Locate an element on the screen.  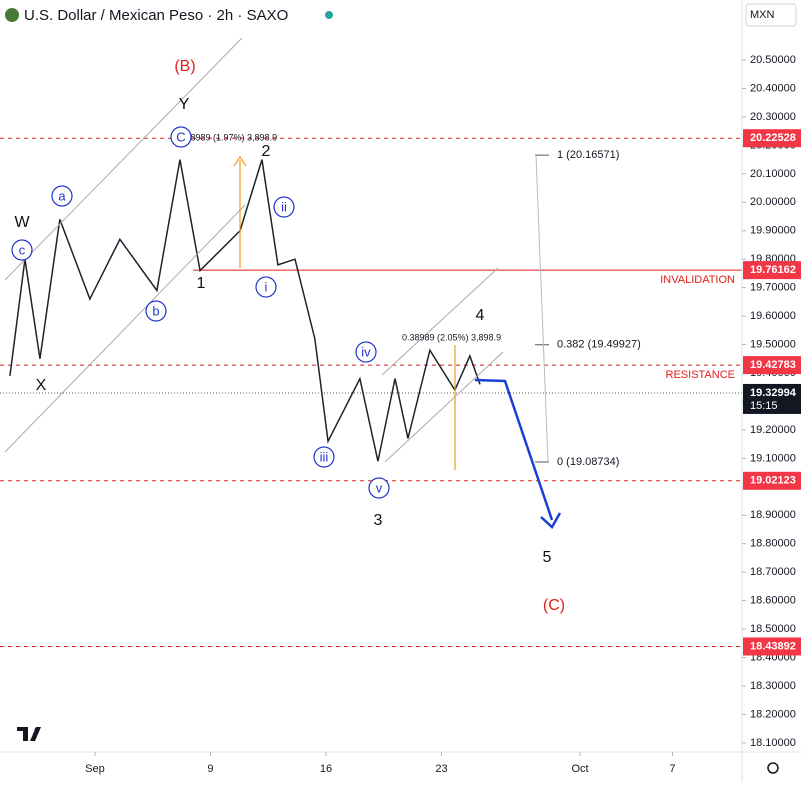
x-tick-label: 9 is located at coordinates (210, 769).